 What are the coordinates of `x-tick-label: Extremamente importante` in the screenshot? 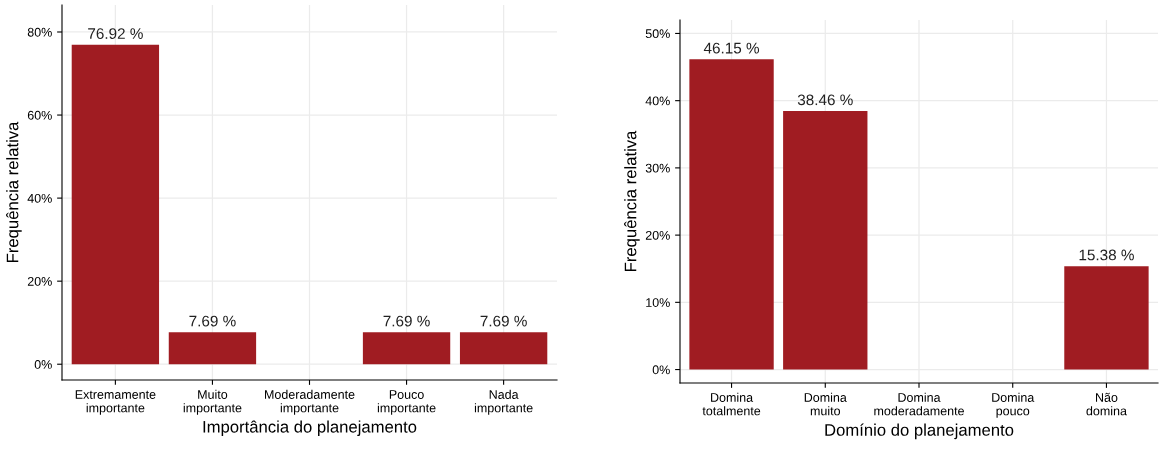 It's located at (115, 402).